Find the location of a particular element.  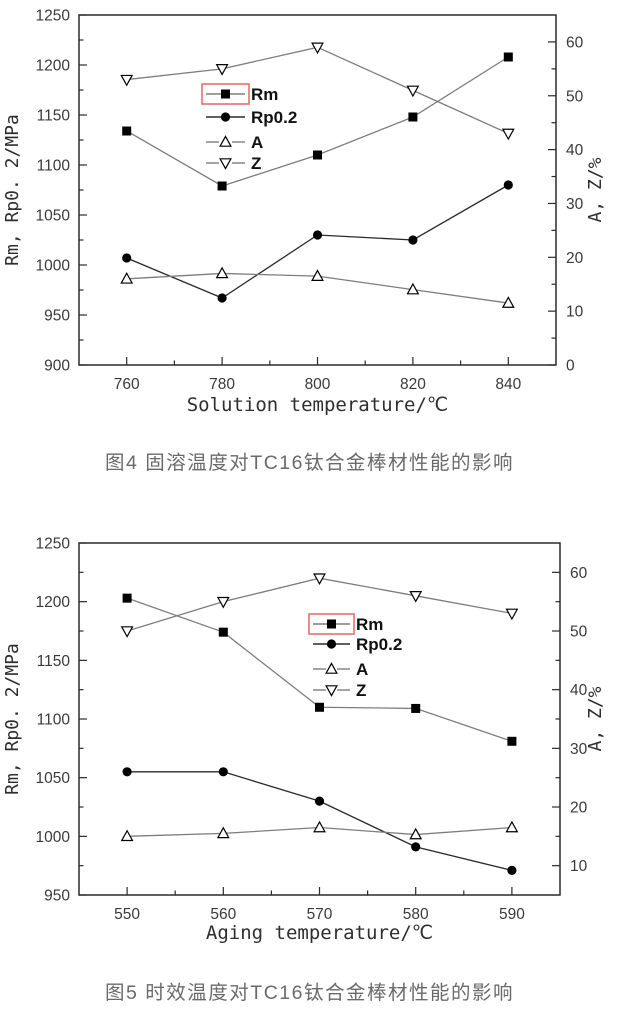

y-right-tick-label: 40 is located at coordinates (579, 690).